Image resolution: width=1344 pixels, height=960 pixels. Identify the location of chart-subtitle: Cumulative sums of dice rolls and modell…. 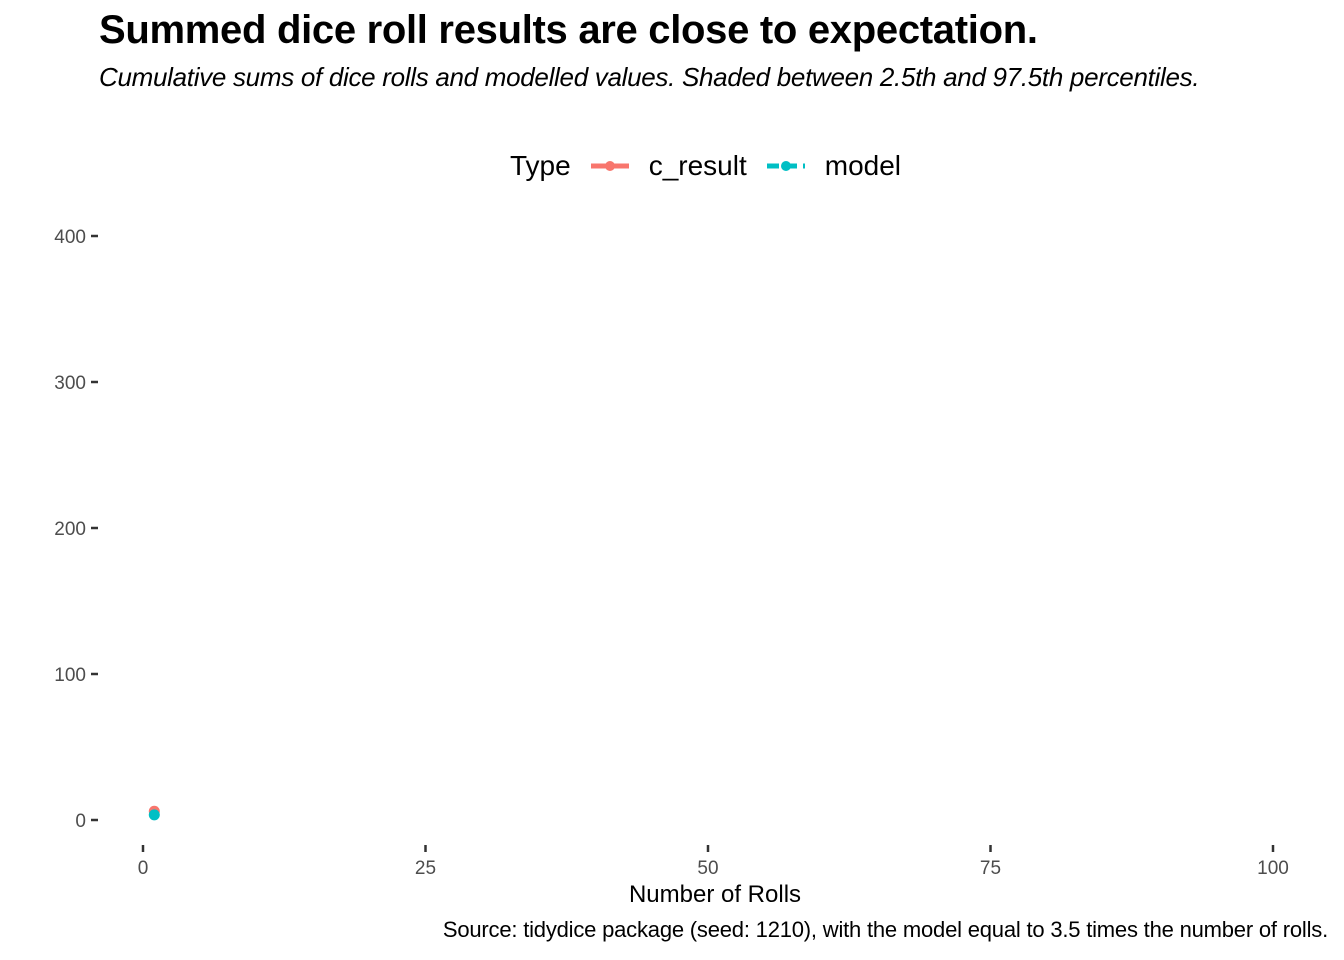
(649, 77).